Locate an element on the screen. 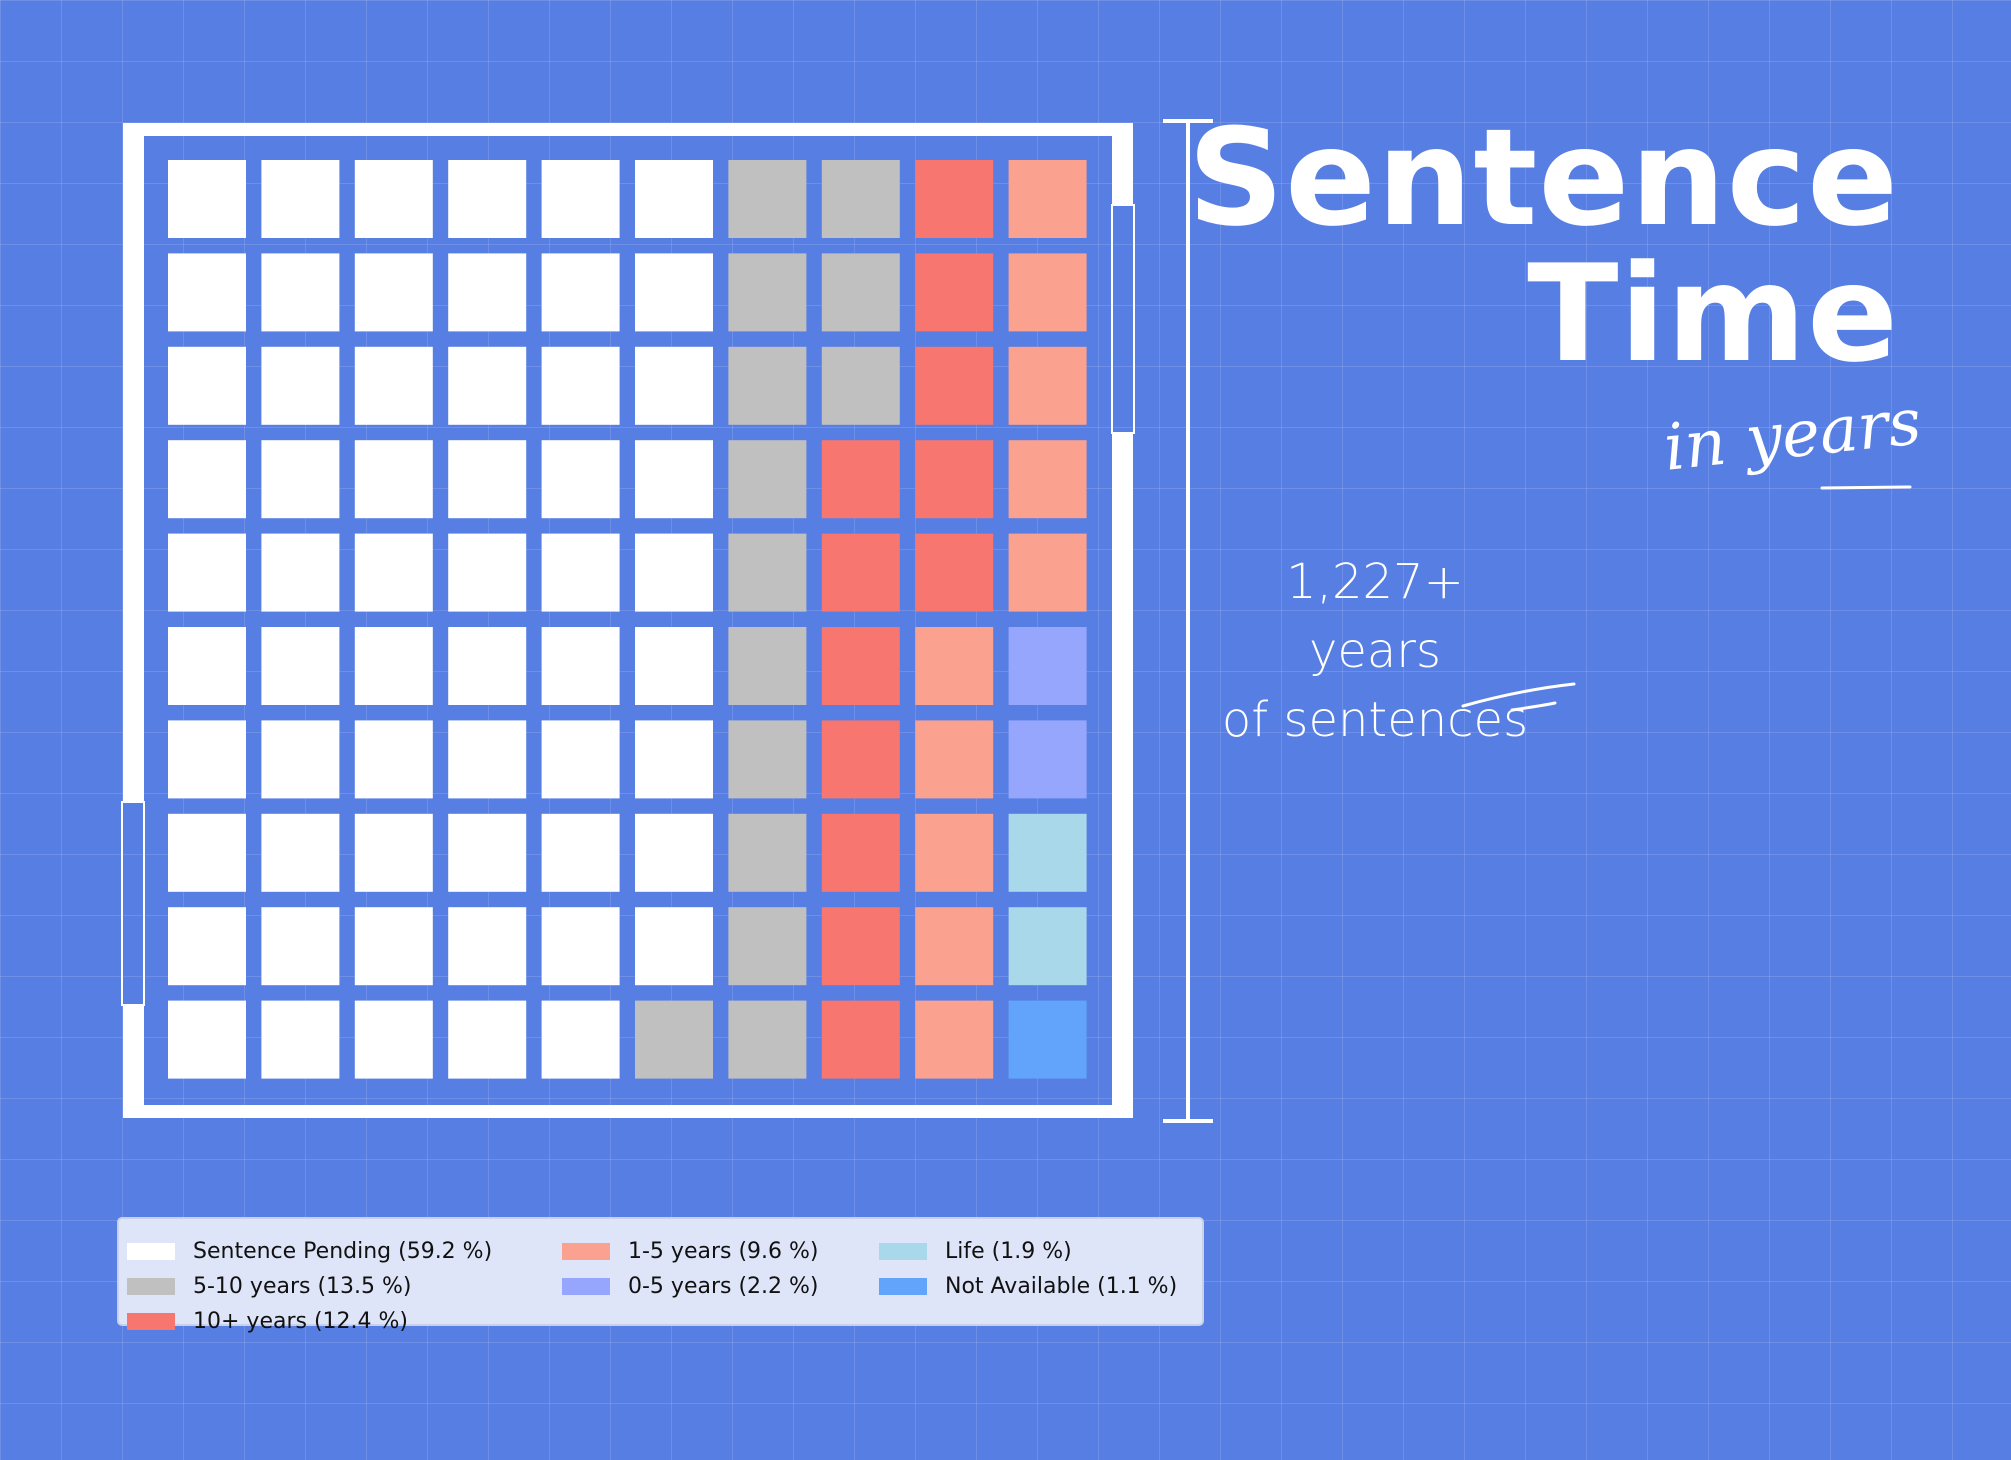 The height and width of the screenshot is (1460, 2011). legend-item: 0-5 years (2.2 %) is located at coordinates (690, 1286).